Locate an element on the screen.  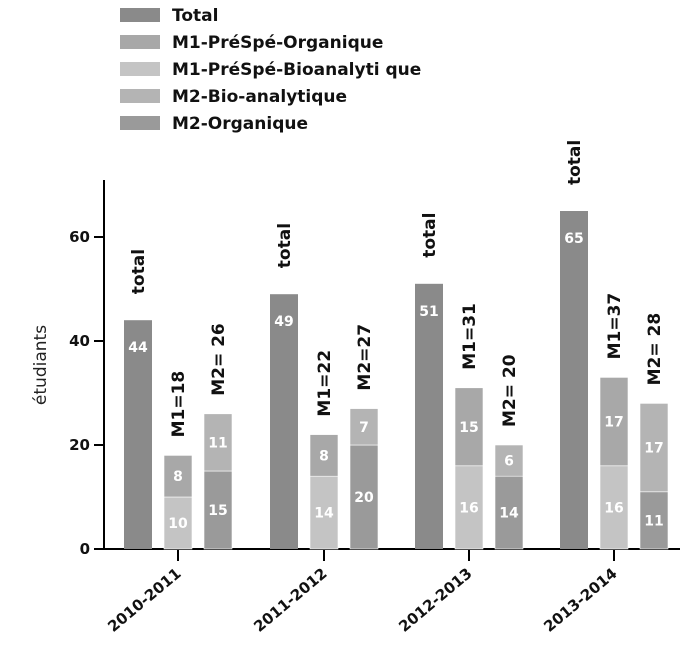
group-4-m1-segment-1-label: 16 is located at coordinates (613, 508).